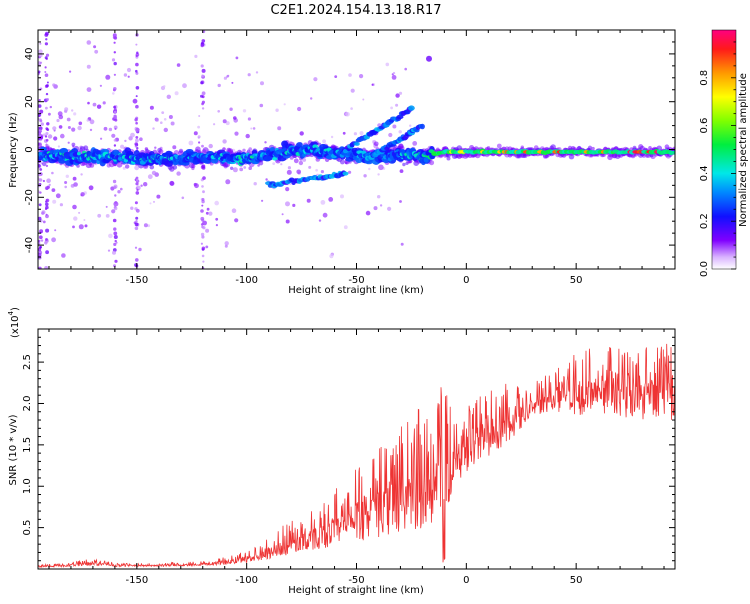 Image resolution: width=750 pixels, height=604 pixels. What do you see at coordinates (29, 197) in the screenshot?
I see `spectrogram-ytick-label: -20` at bounding box center [29, 197].